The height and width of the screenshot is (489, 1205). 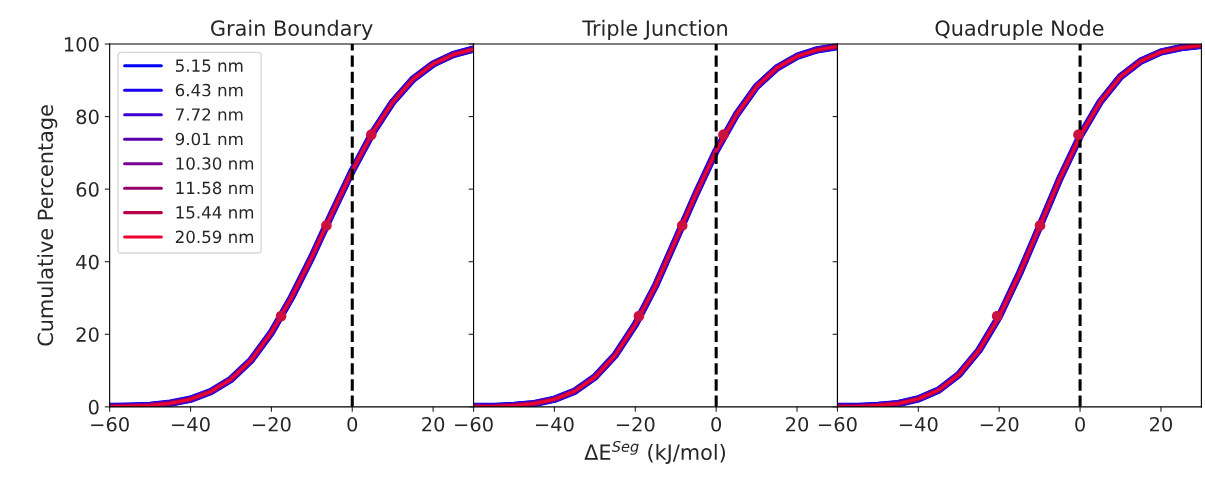 What do you see at coordinates (87, 189) in the screenshot?
I see `y-tick-label: 60` at bounding box center [87, 189].